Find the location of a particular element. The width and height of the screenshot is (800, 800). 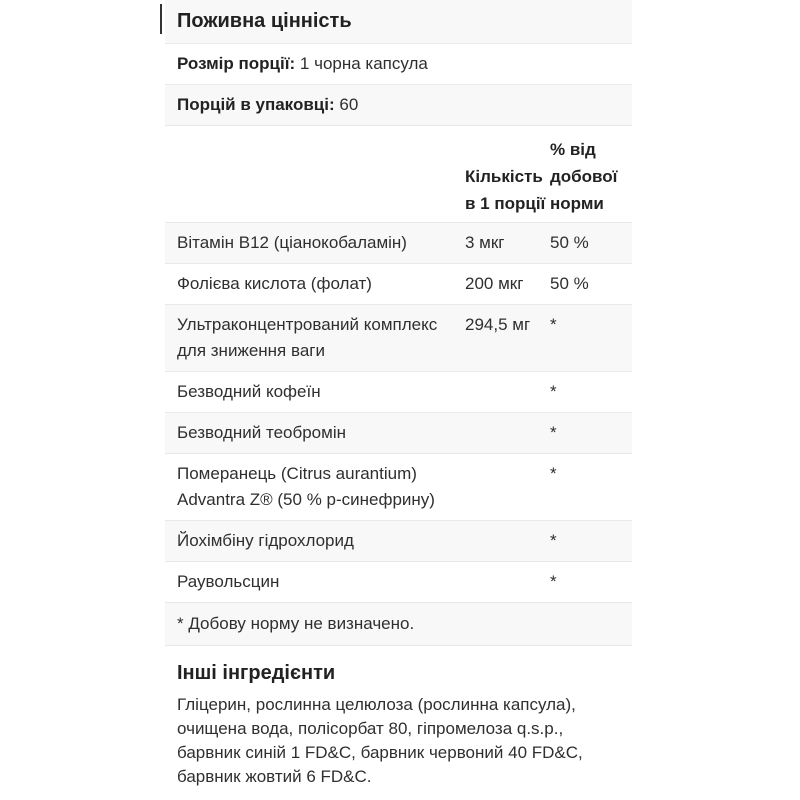

header-amount-per-serving: Кількість в 1 порції is located at coordinates (505, 190).